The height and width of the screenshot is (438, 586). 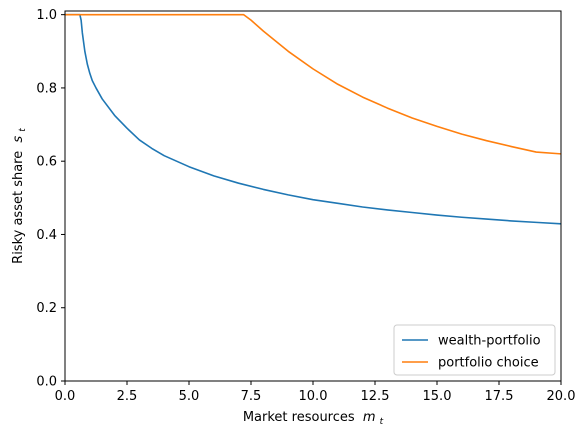 What do you see at coordinates (18, 139) in the screenshot?
I see `y-axis-label-var: s` at bounding box center [18, 139].